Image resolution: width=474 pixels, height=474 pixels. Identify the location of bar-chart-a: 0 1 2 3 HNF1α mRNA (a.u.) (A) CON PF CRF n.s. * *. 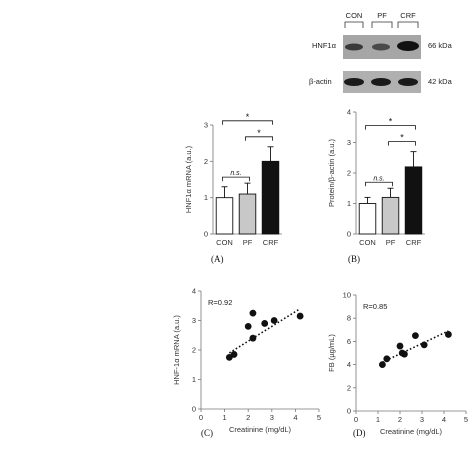
(233, 188).